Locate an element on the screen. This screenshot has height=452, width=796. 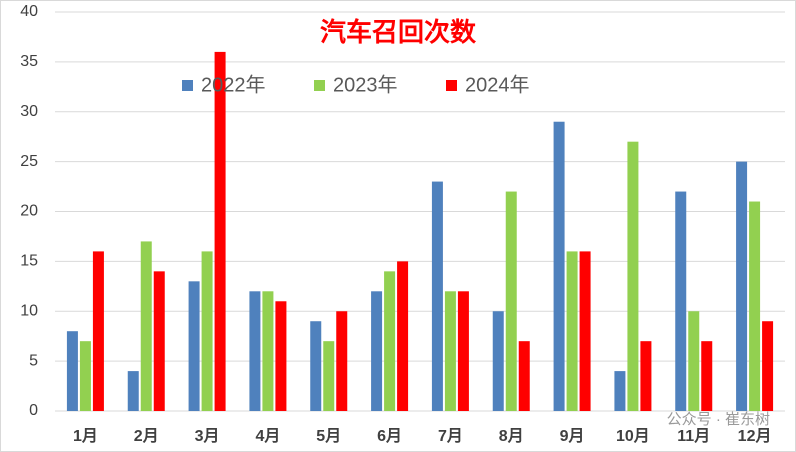
y-tick-label: 10 is located at coordinates (29, 310).